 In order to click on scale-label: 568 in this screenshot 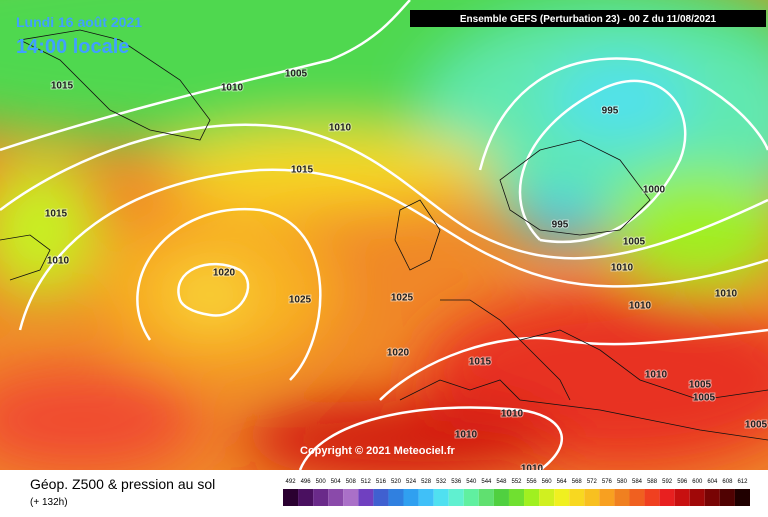, I will do `click(577, 482)`.